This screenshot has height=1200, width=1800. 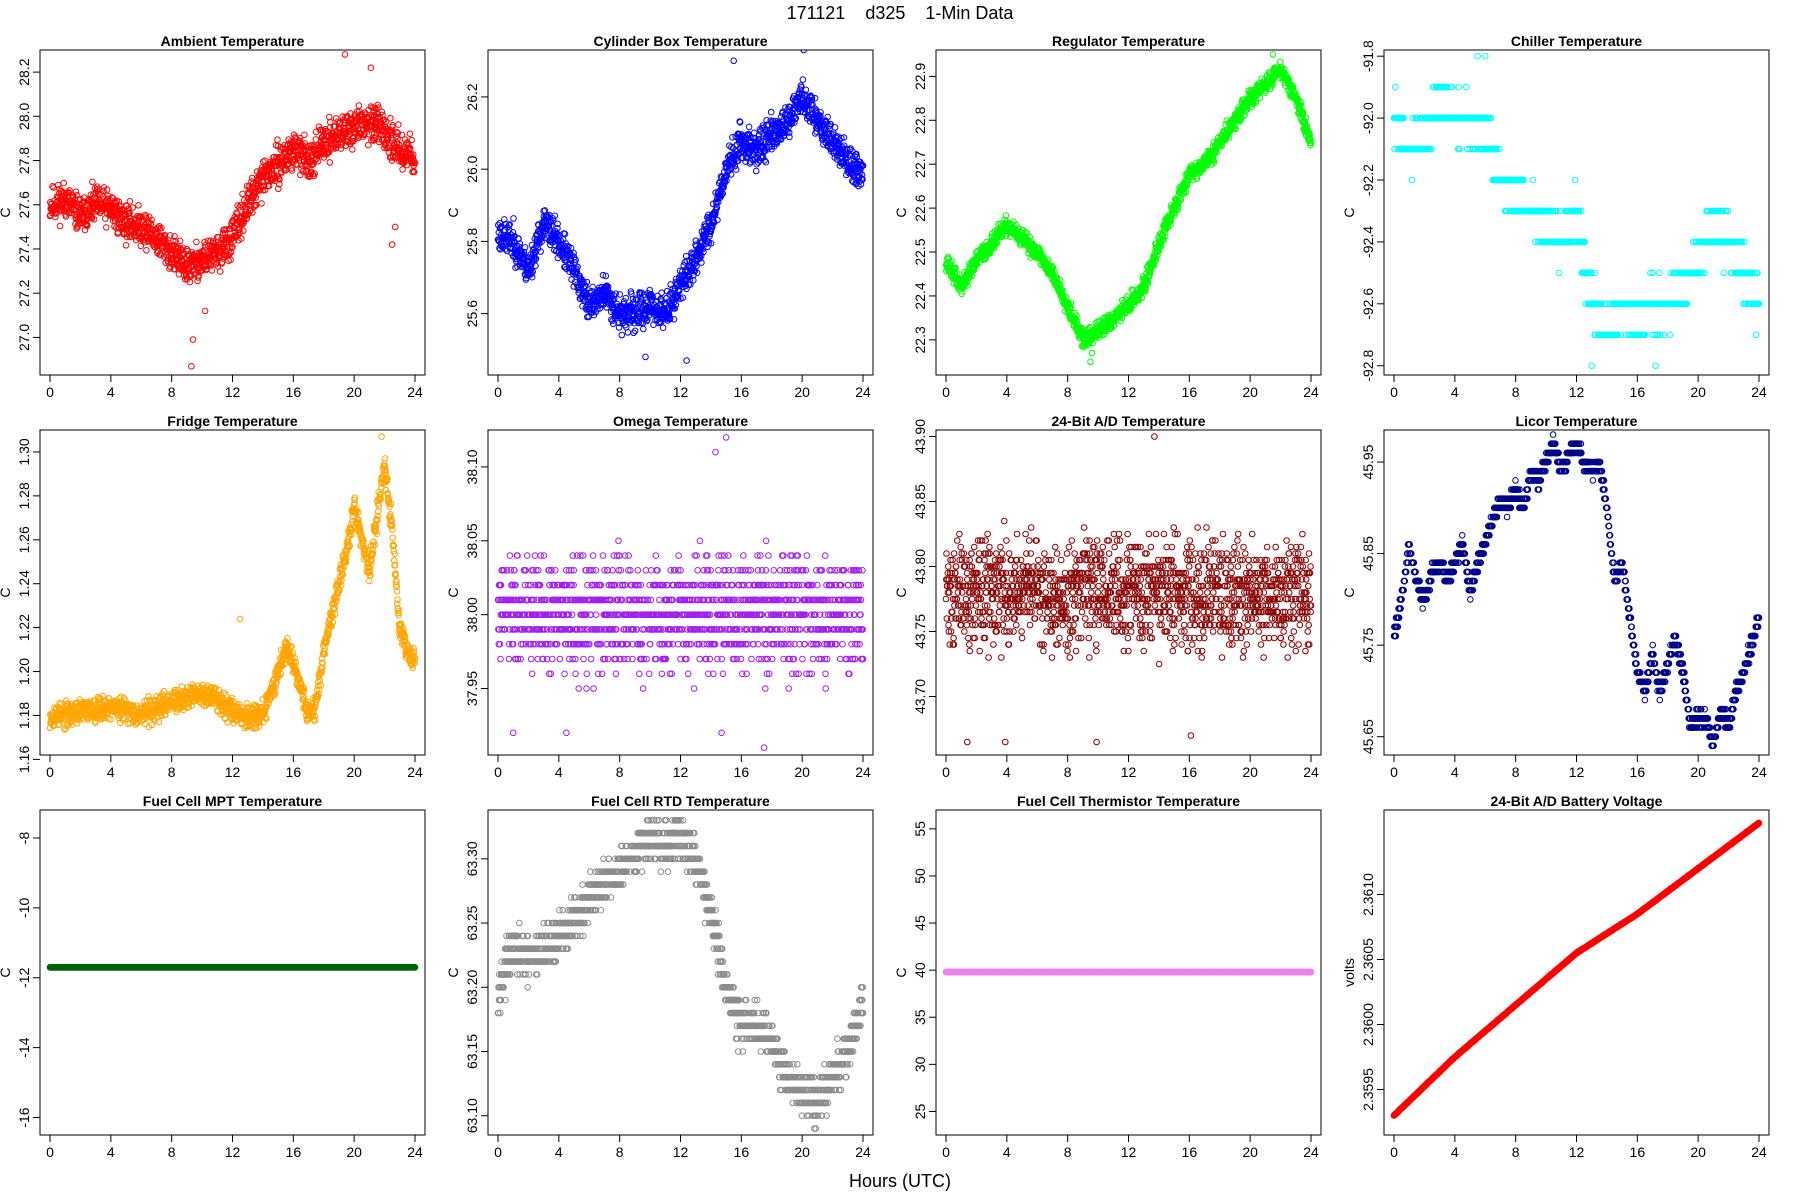 What do you see at coordinates (559, 392) in the screenshot?
I see `x-tick-label: 4` at bounding box center [559, 392].